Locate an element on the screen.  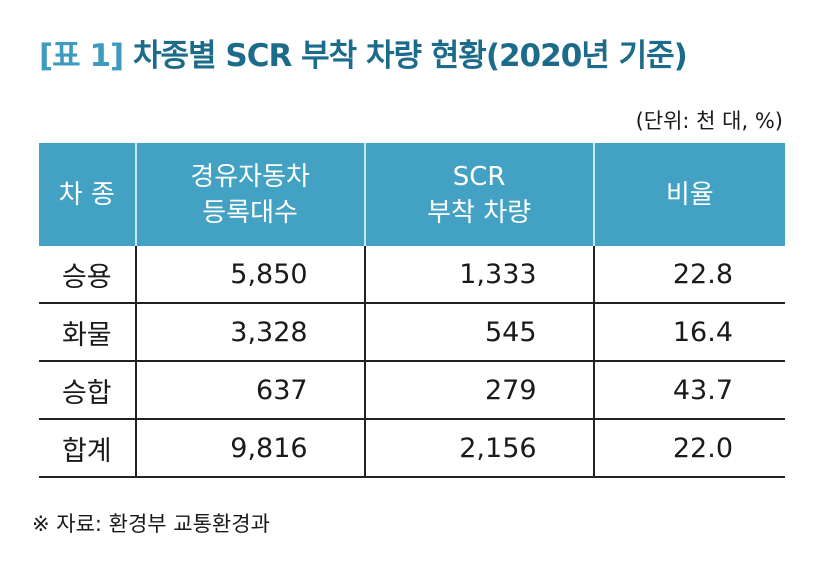
cell-type: 승합 is located at coordinates (87, 389).